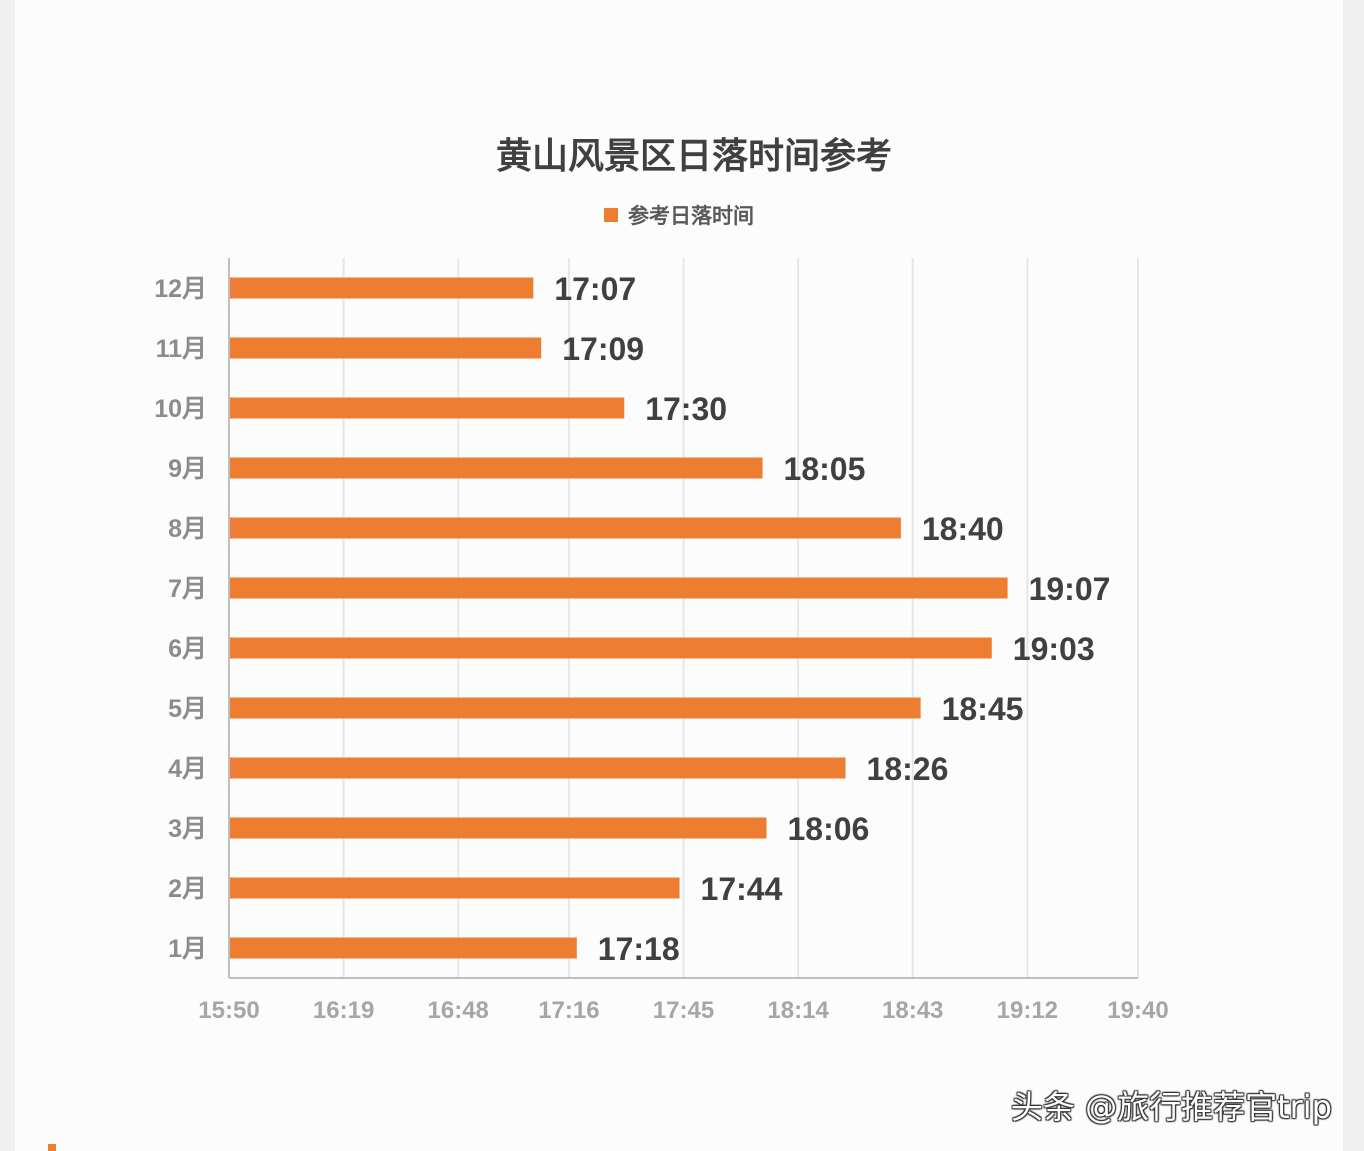 The height and width of the screenshot is (1151, 1364). Describe the element at coordinates (686, 409) in the screenshot. I see `data-label: 17:30` at that location.